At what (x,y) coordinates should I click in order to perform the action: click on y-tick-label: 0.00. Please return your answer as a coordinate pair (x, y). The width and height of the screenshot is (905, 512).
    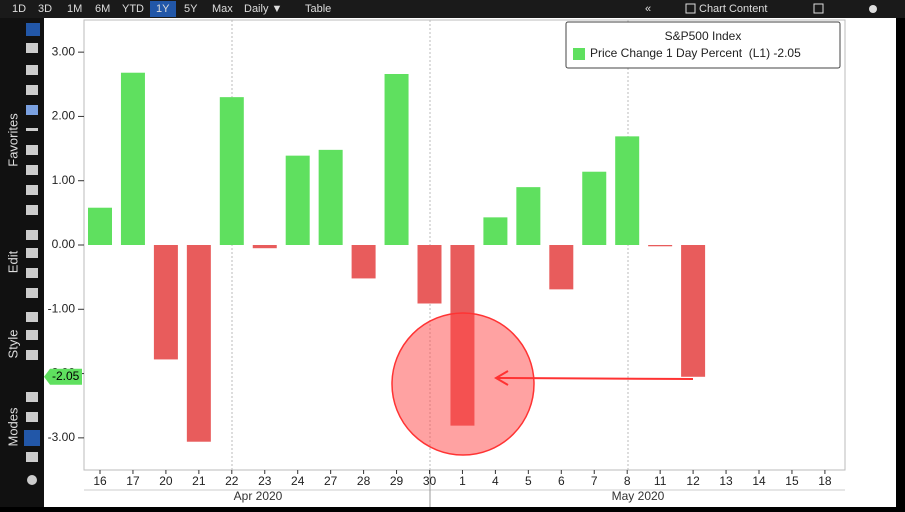
    Looking at the image, I should click on (64, 244).